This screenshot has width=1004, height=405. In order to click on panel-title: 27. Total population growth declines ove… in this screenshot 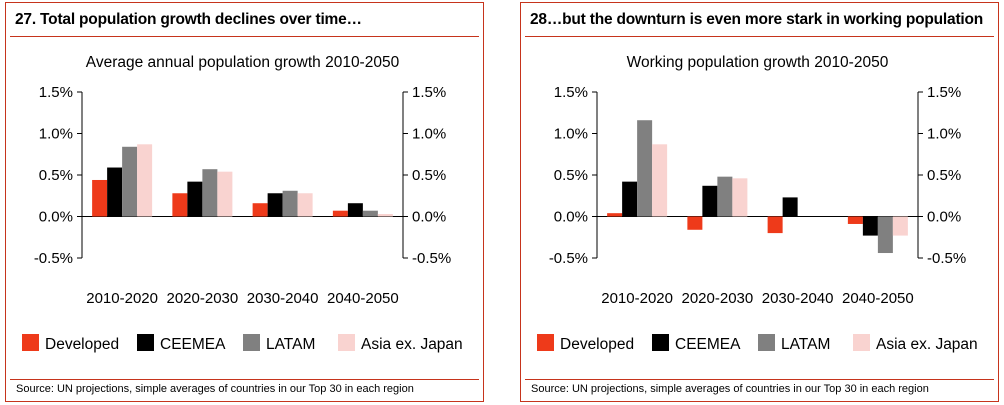, I will do `click(188, 19)`.